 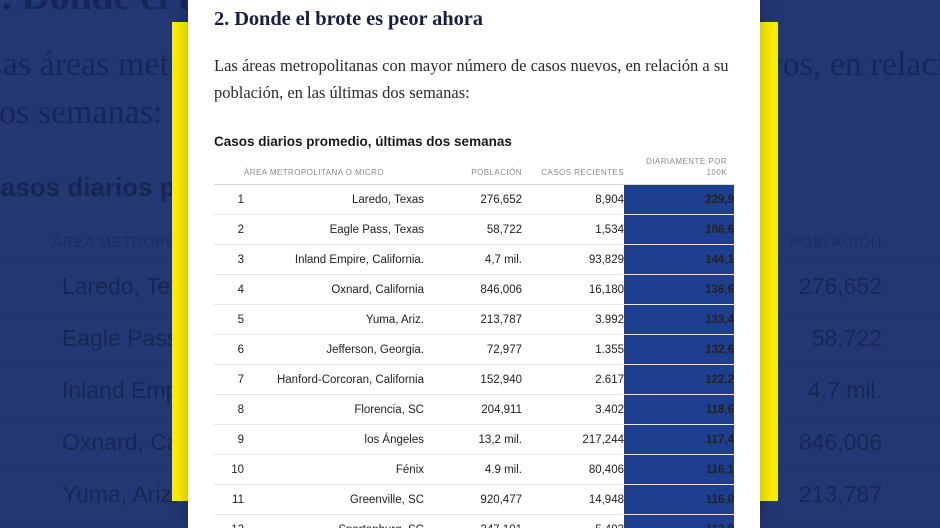 I want to click on row-rank: 8, so click(x=229, y=409).